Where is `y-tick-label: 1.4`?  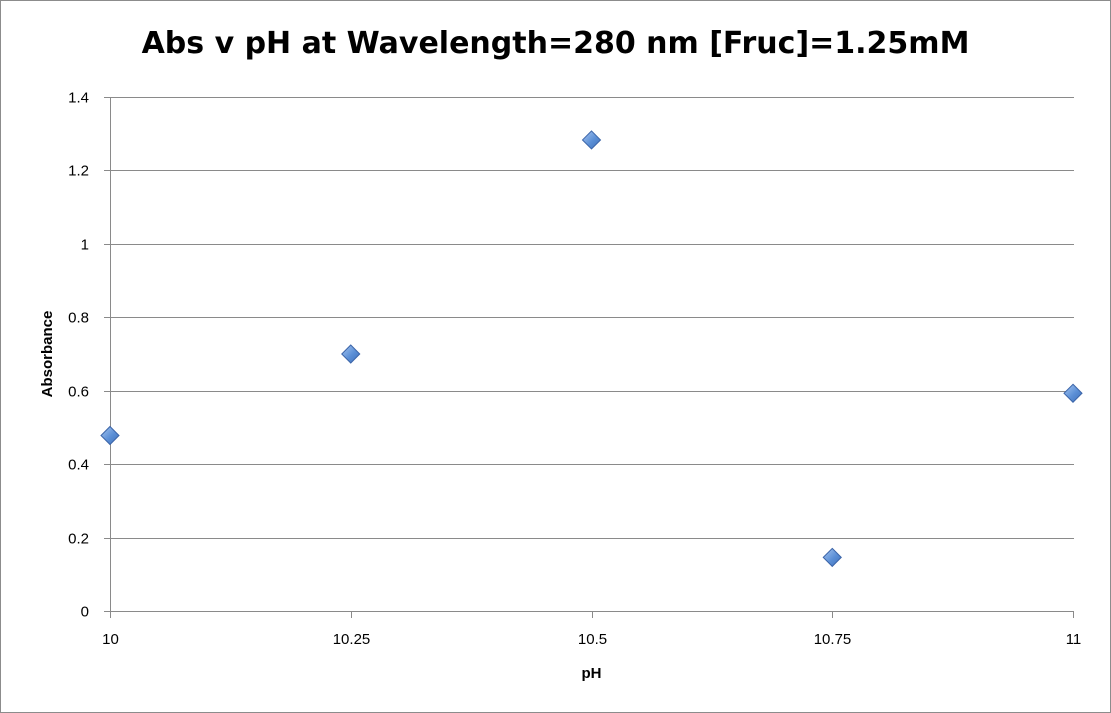 y-tick-label: 1.4 is located at coordinates (78, 98).